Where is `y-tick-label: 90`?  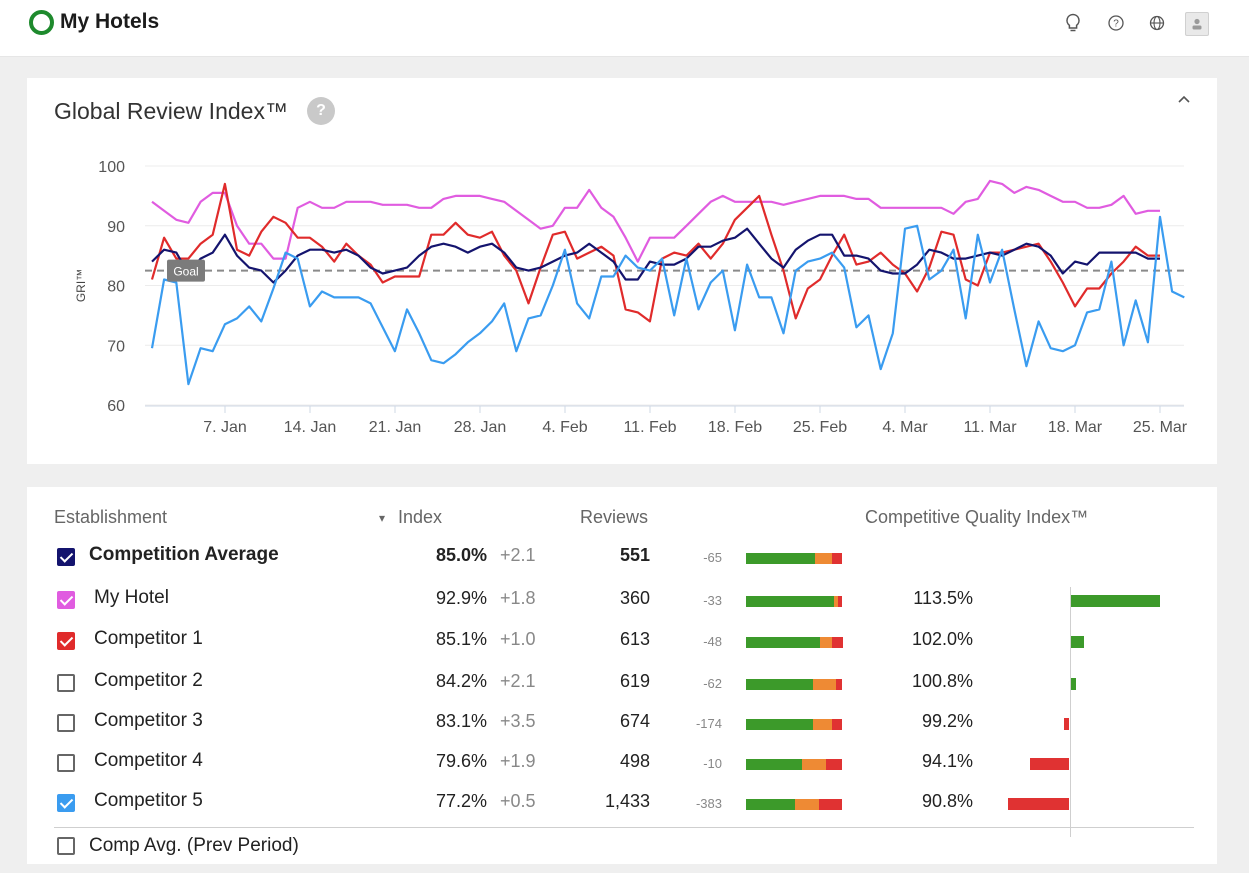
y-tick-label: 90 is located at coordinates (116, 227).